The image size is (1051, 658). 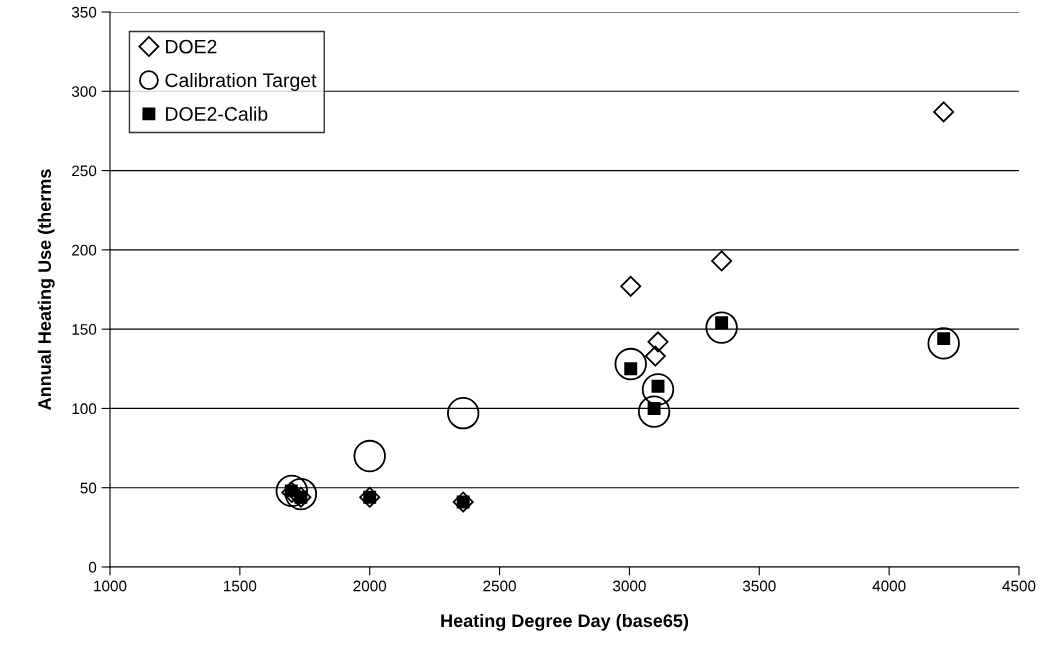 I want to click on y-tick-label: 0, so click(x=92, y=567).